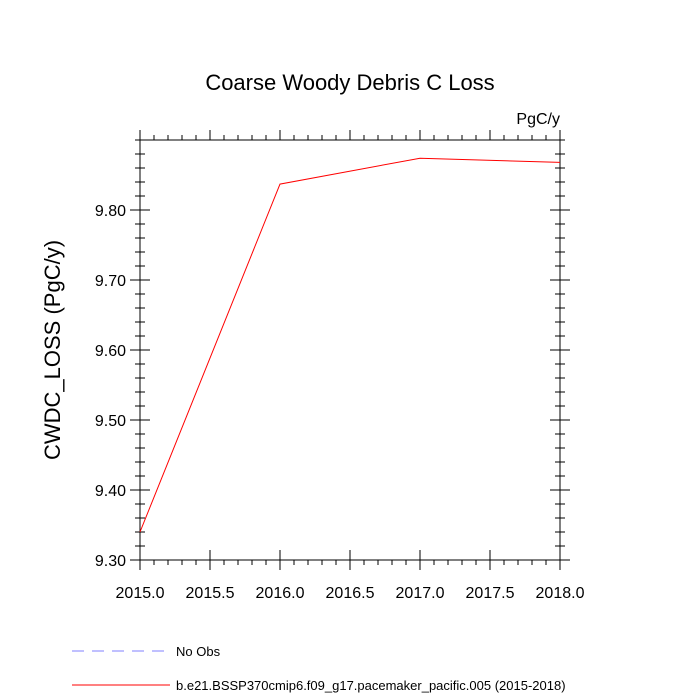 This screenshot has height=700, width=700. Describe the element at coordinates (110, 351) in the screenshot. I see `y-tick-label: 9.60` at that location.